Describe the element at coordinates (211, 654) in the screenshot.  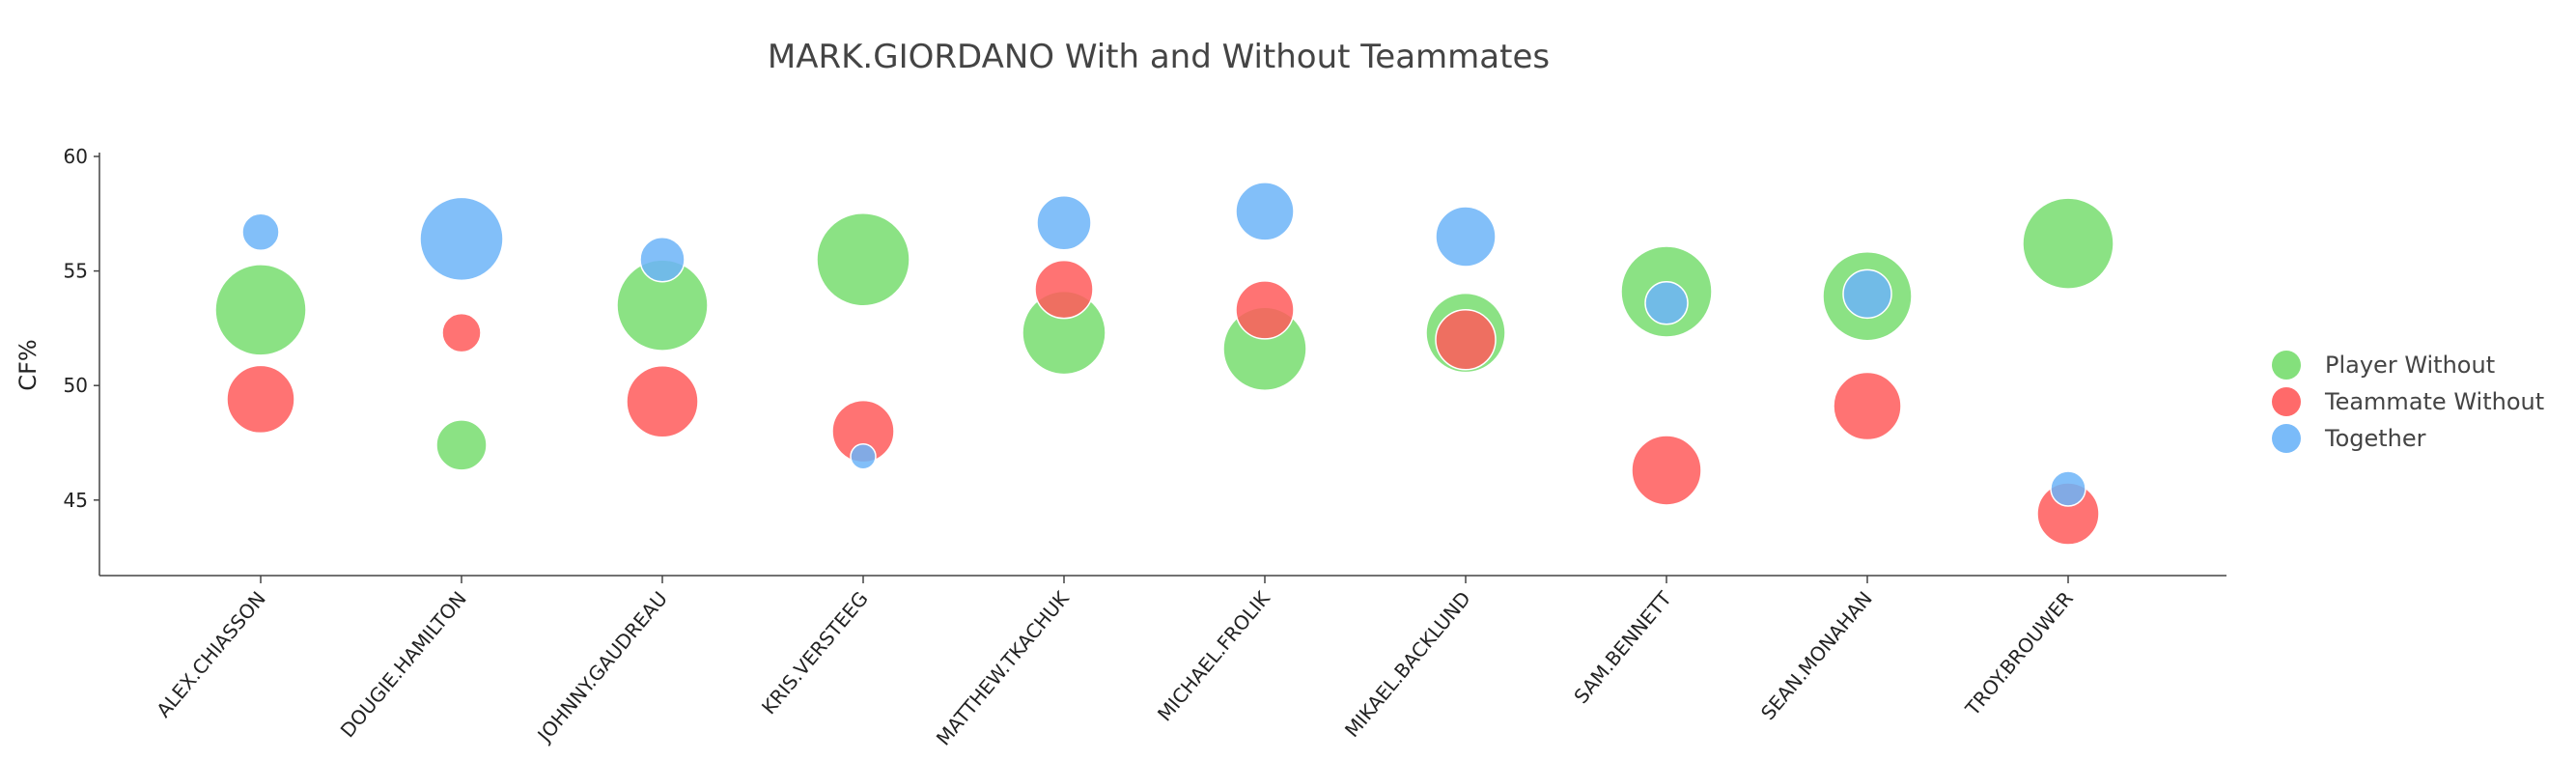
I see `x-tick-label: ALEX.CHIASSON` at that location.